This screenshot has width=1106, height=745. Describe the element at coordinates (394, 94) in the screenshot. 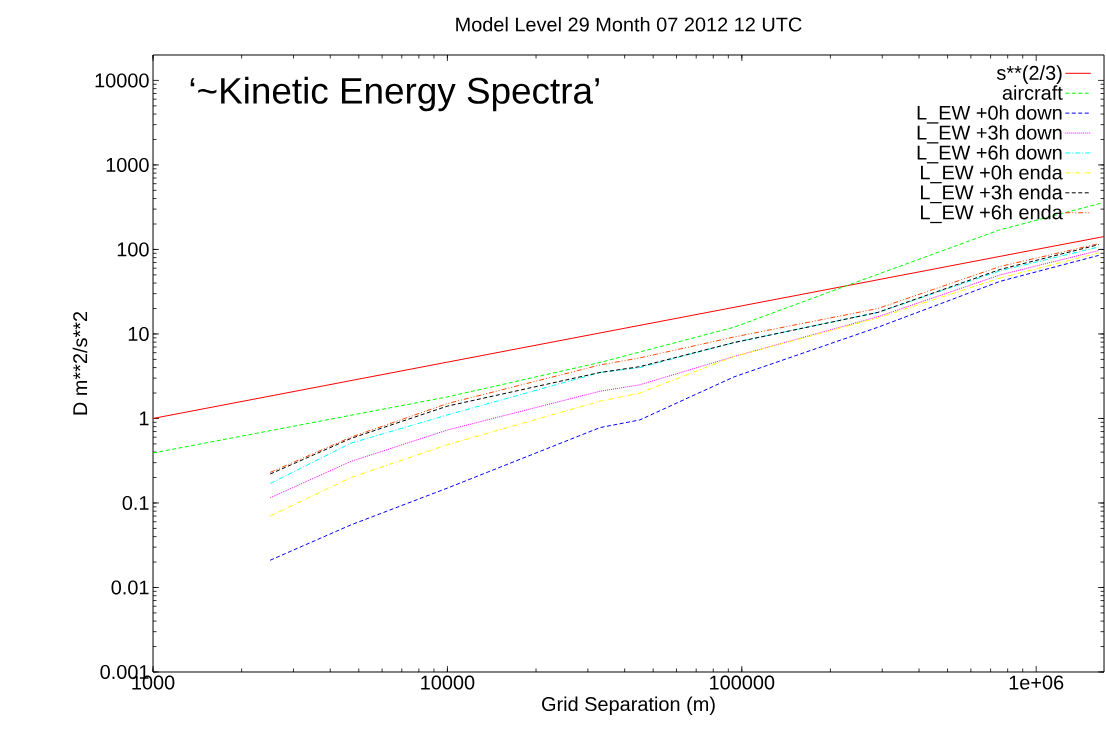

I see `annotation: ‘~Kinetic Energy Spectra’` at that location.